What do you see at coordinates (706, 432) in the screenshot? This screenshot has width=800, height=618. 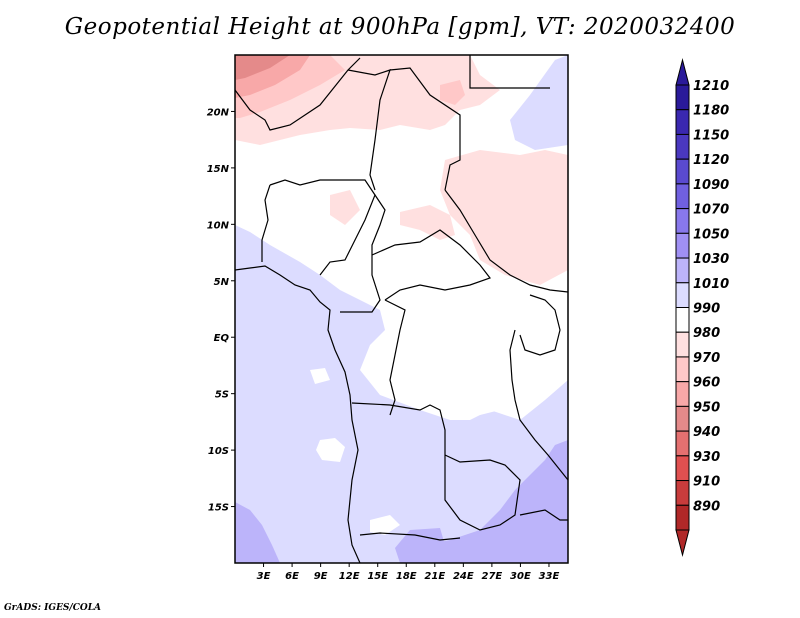 I see `colorbar-label: 940` at bounding box center [706, 432].